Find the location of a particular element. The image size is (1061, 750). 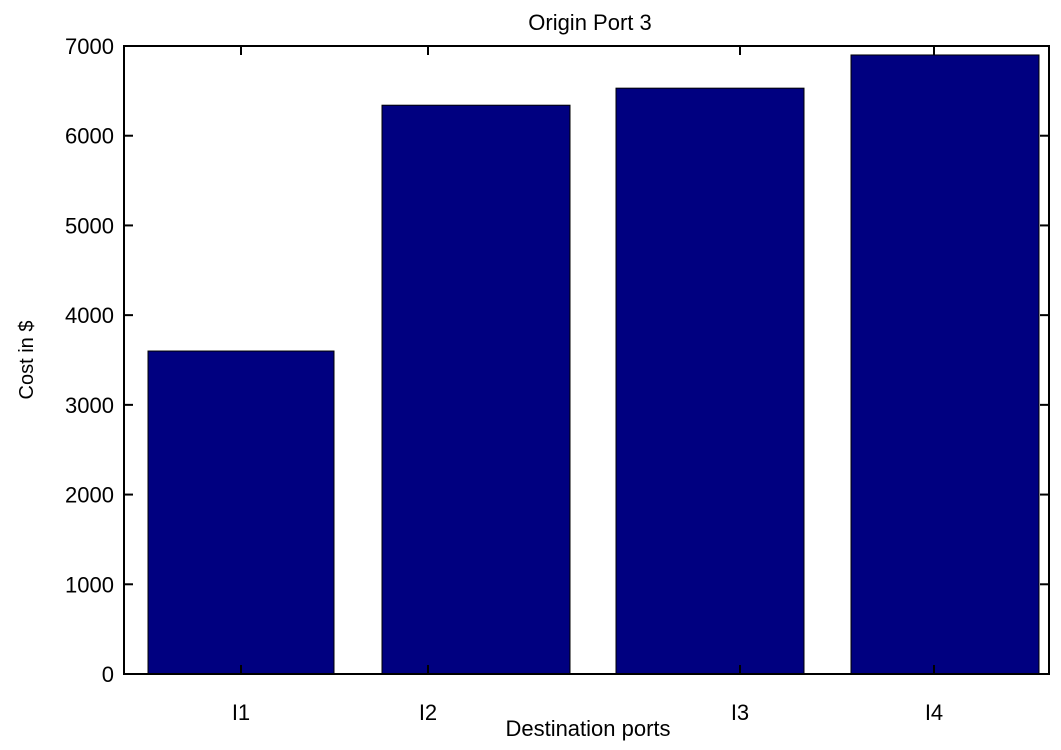

bar-i4 is located at coordinates (945, 364).